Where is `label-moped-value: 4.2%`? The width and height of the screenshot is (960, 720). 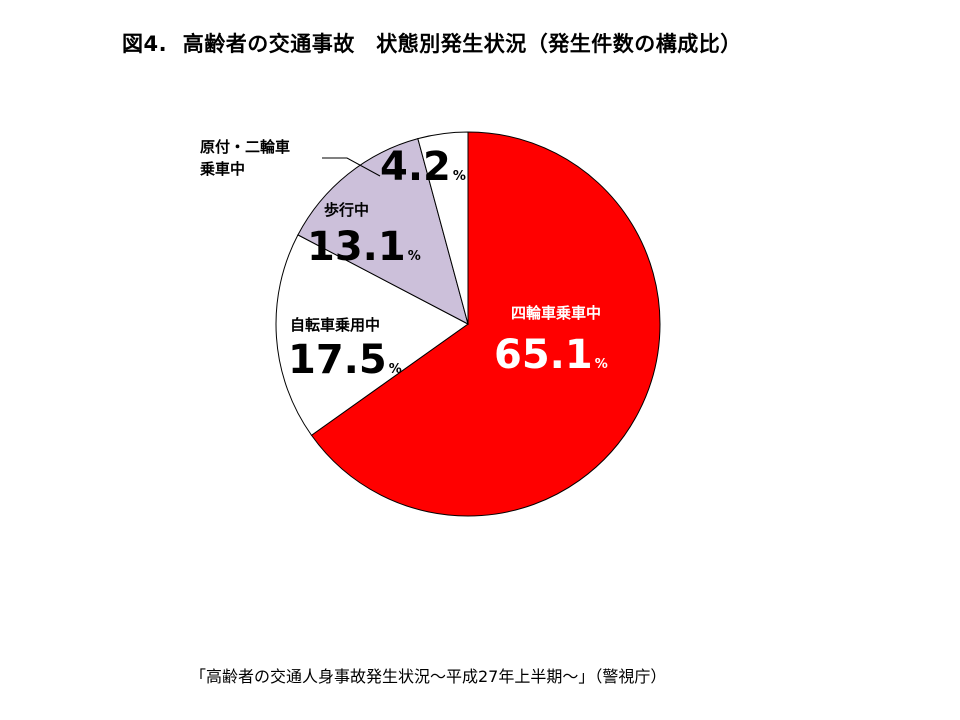 label-moped-value: 4.2% is located at coordinates (423, 167).